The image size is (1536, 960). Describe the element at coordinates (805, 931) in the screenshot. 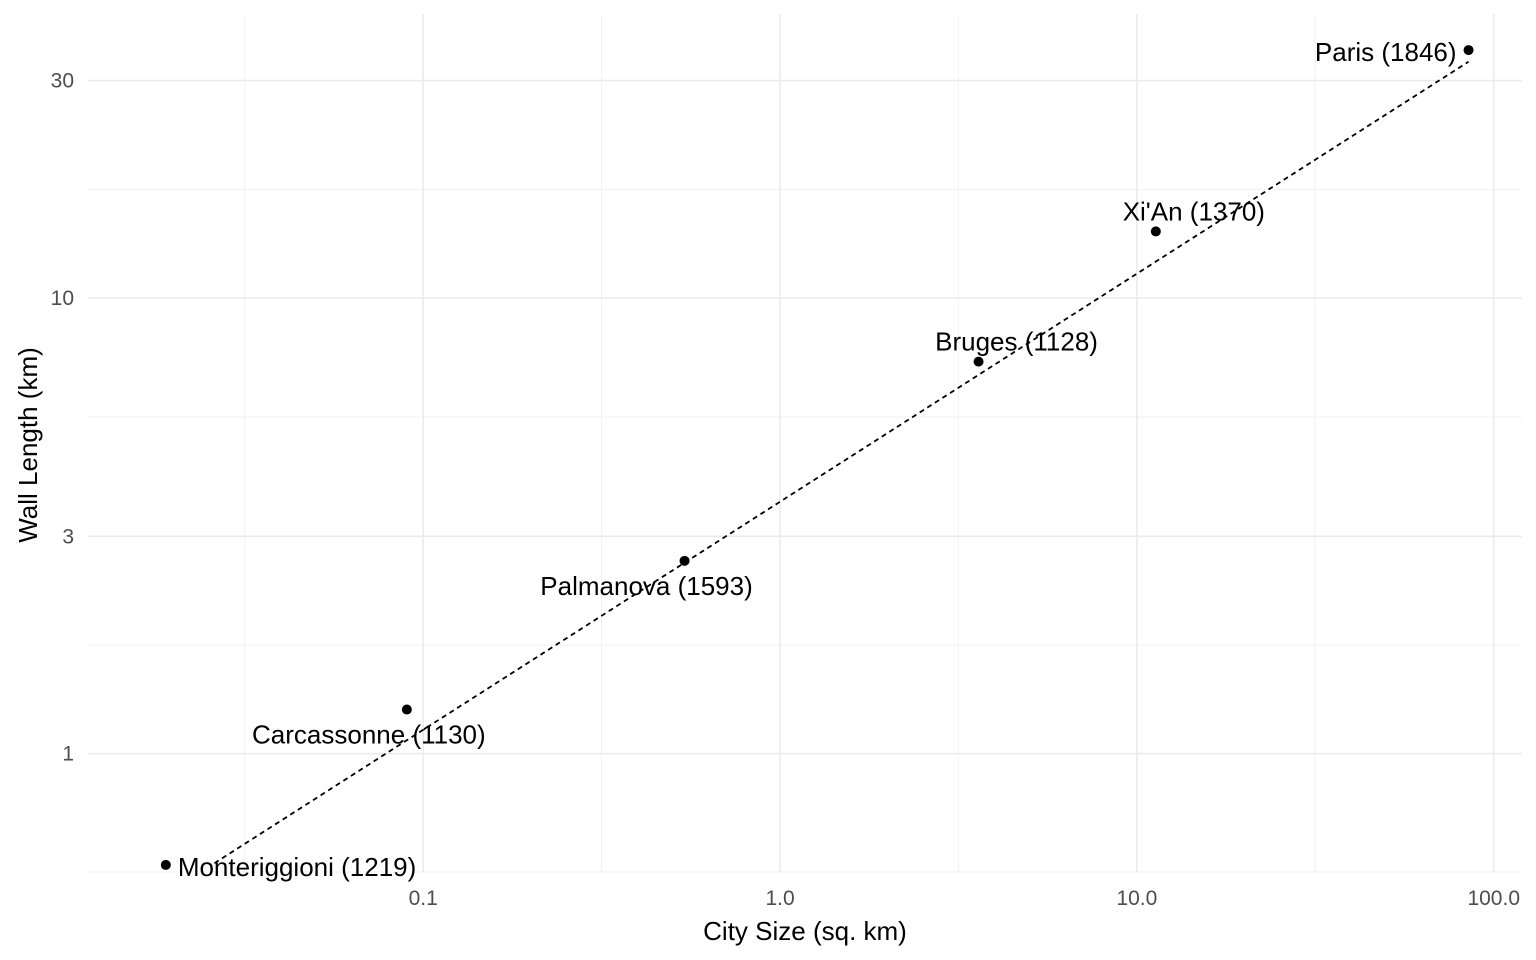

I see `x-axis-title: City Size (sq. km)` at that location.